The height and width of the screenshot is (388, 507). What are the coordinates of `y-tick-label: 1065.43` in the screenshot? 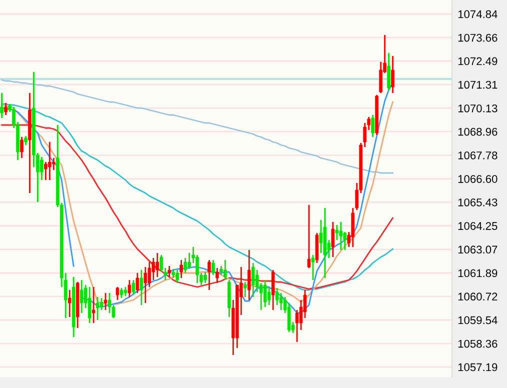 It's located at (478, 202).